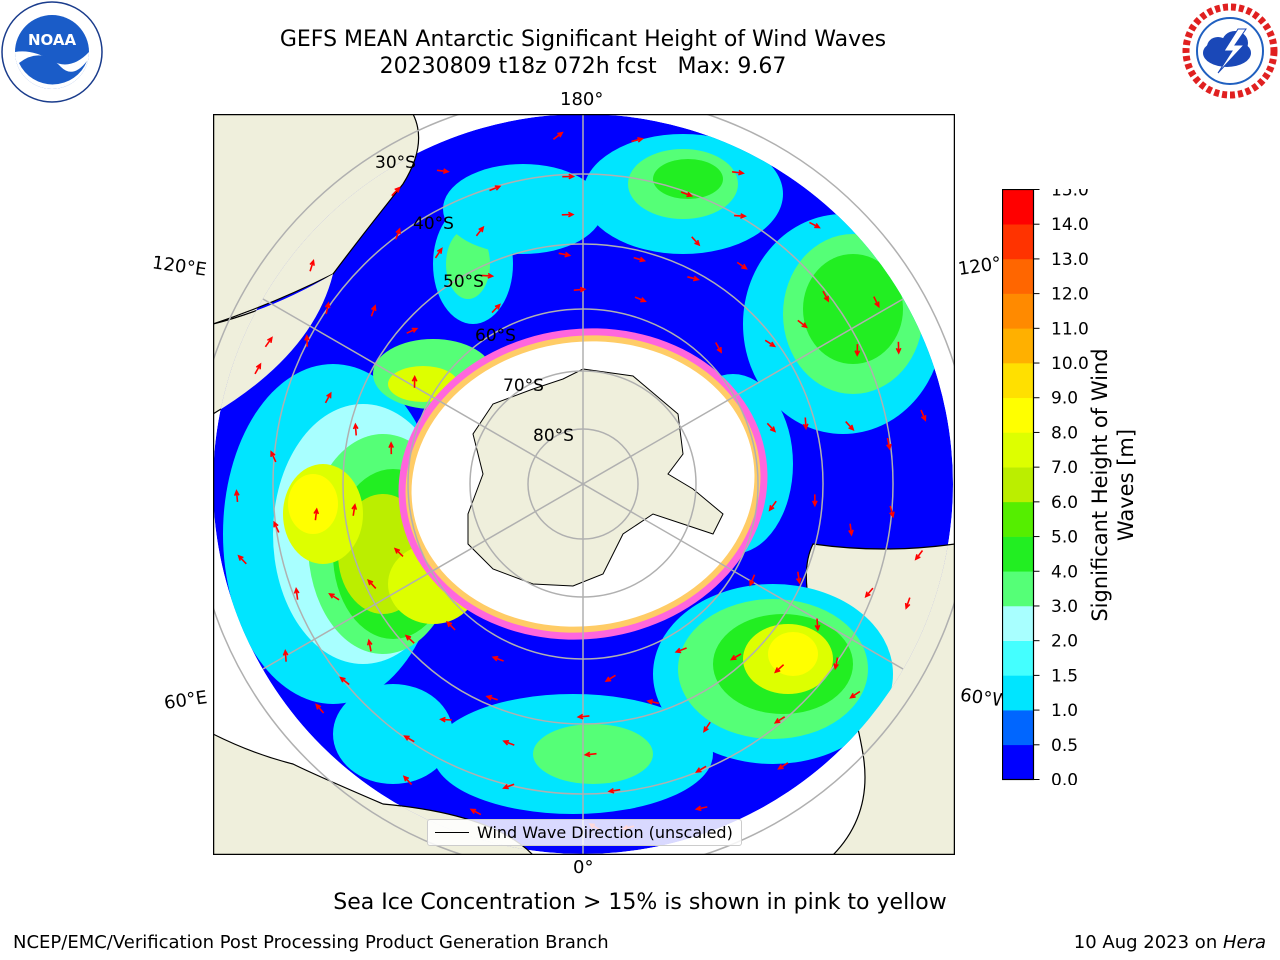 The image size is (1280, 960). I want to click on colorbar-tick-label: 2.0, so click(1064, 642).